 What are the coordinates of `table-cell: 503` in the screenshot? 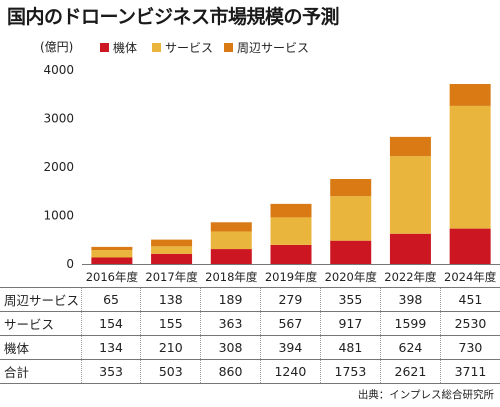 It's located at (170, 371).